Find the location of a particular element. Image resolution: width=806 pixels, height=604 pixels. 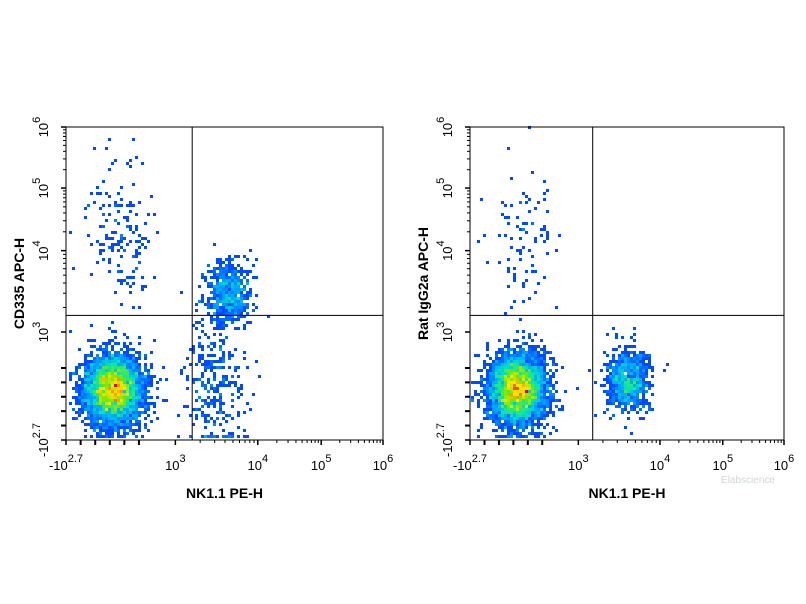

x-tick-exponent: 3 is located at coordinates (183, 459).